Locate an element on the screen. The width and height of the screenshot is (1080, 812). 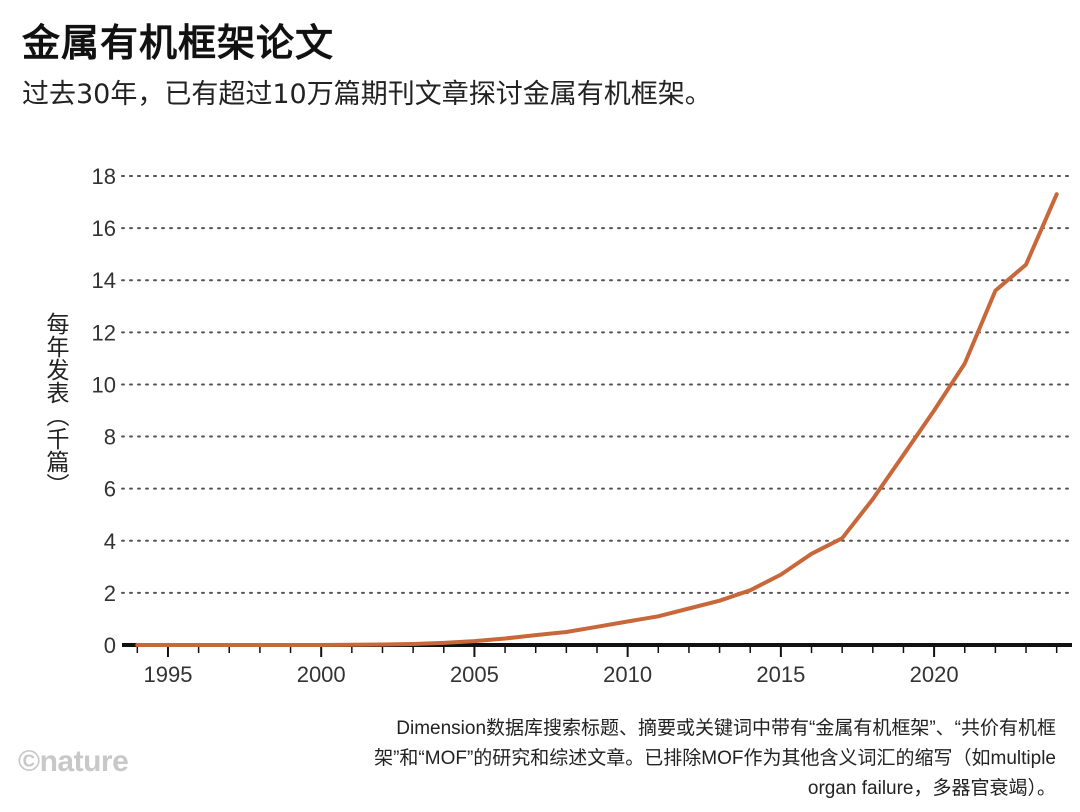
y-axis-label: 每年发表（千篇） is located at coordinates (55, 404).